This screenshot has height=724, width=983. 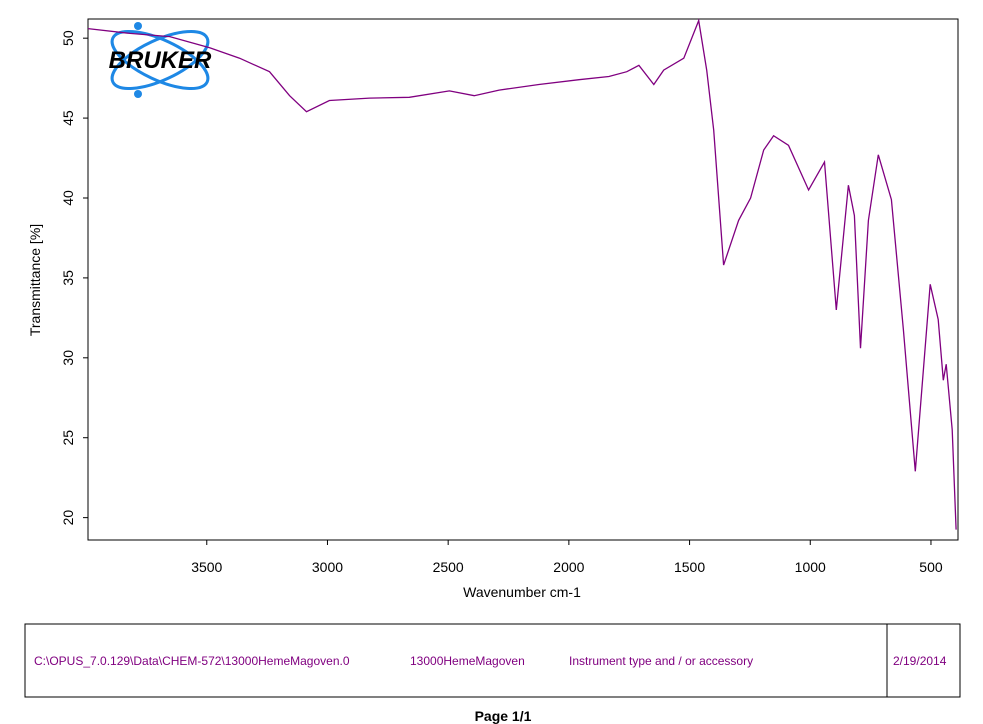 I want to click on x-tick-label: 500, so click(x=931, y=567).